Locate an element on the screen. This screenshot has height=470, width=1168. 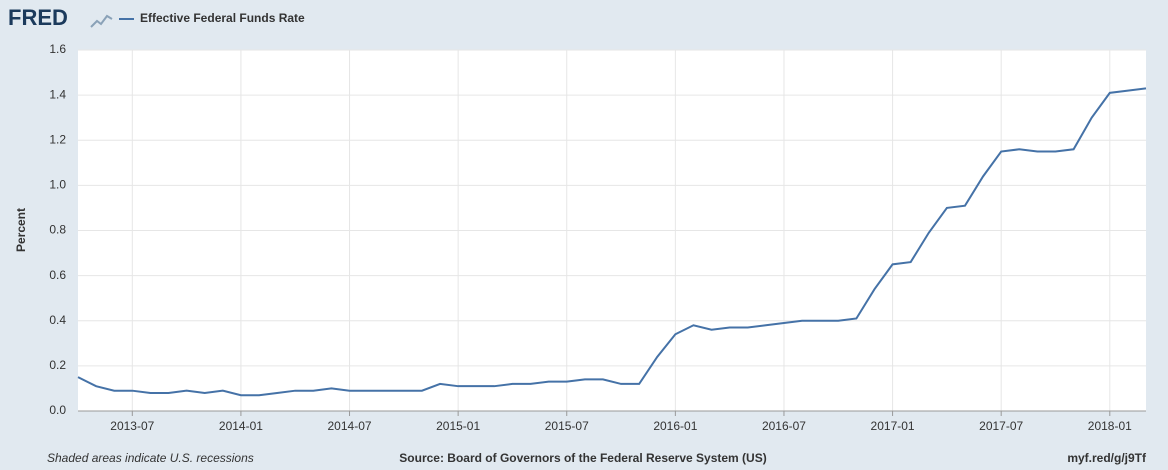
link: myf.red/g/j9Tf is located at coordinates (1107, 458).